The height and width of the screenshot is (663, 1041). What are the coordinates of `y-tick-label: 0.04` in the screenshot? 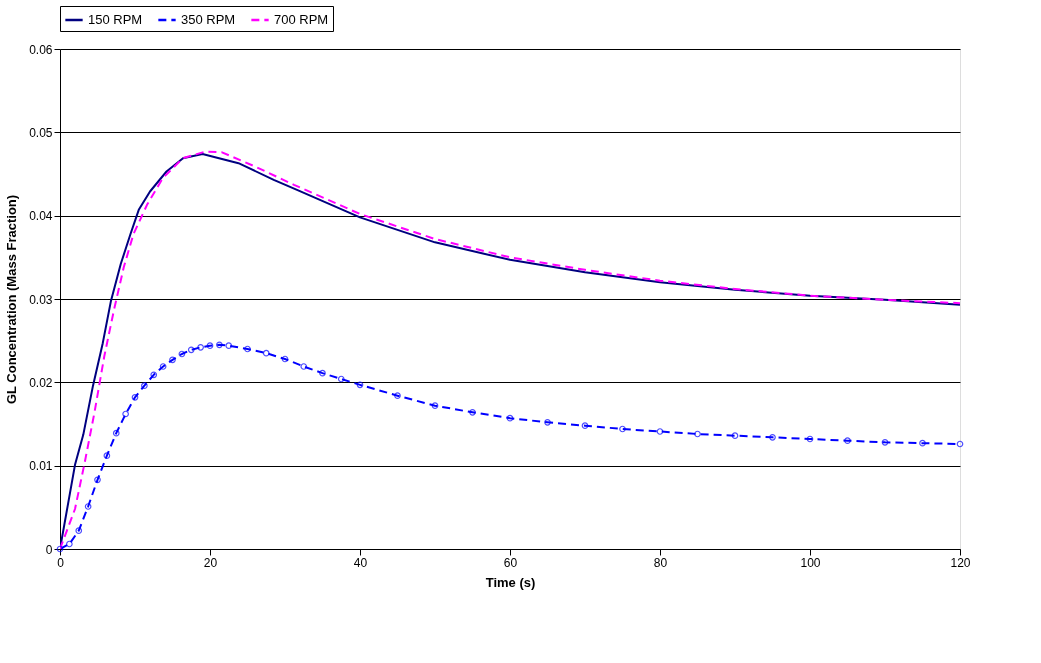 It's located at (41, 216).